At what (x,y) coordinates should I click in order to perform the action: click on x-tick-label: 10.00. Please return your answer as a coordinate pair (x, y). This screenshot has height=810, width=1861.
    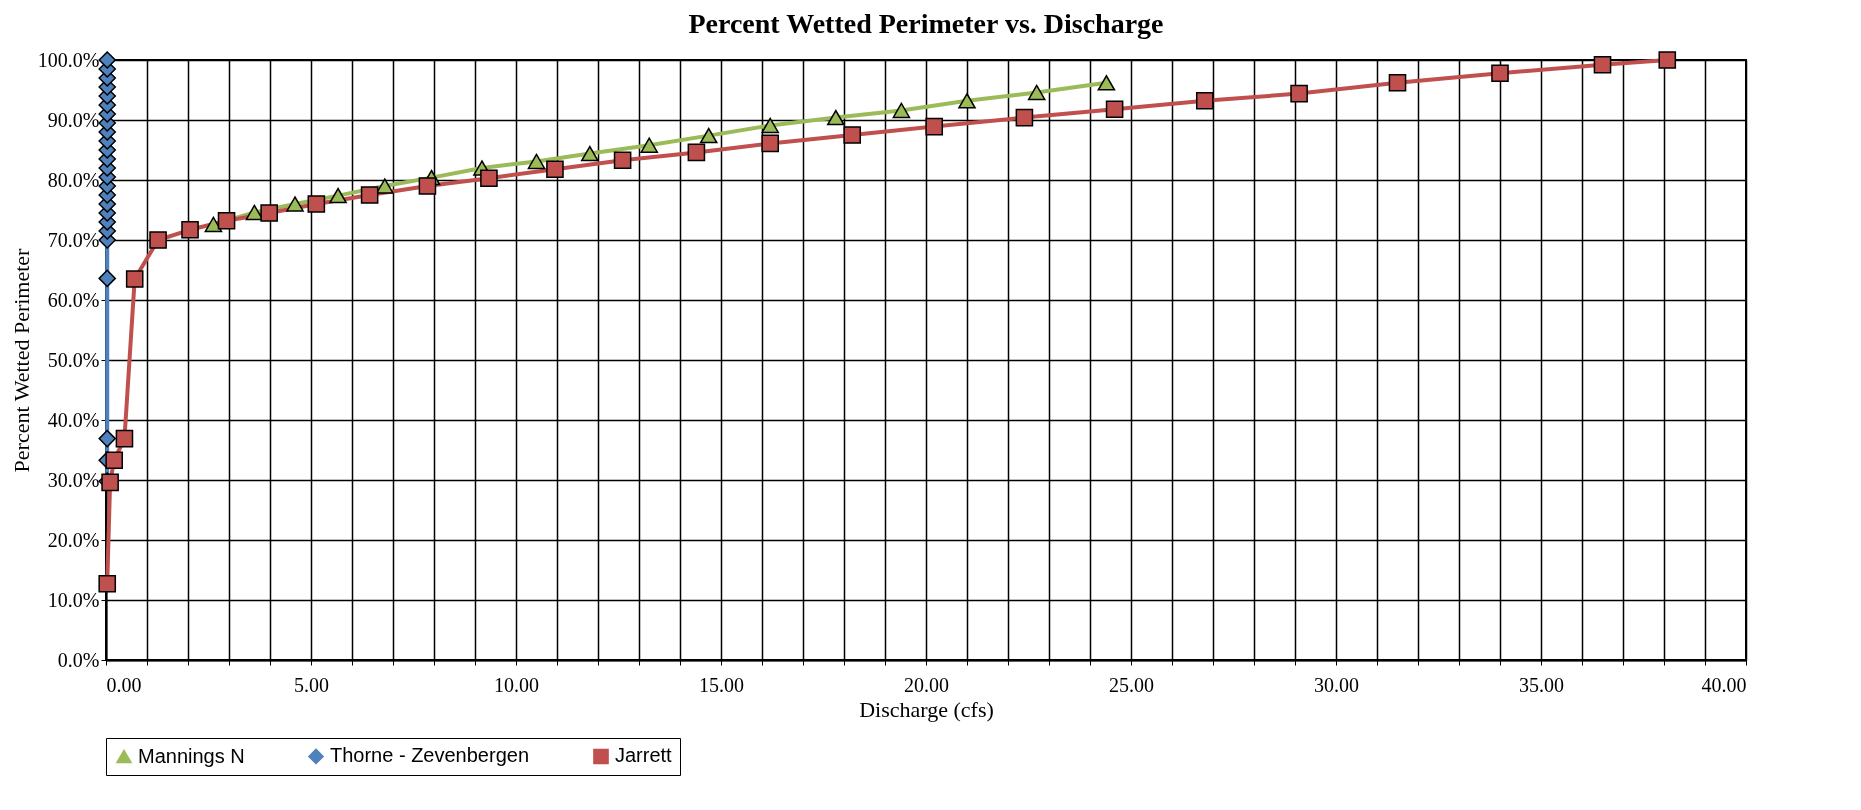
    Looking at the image, I should click on (516, 684).